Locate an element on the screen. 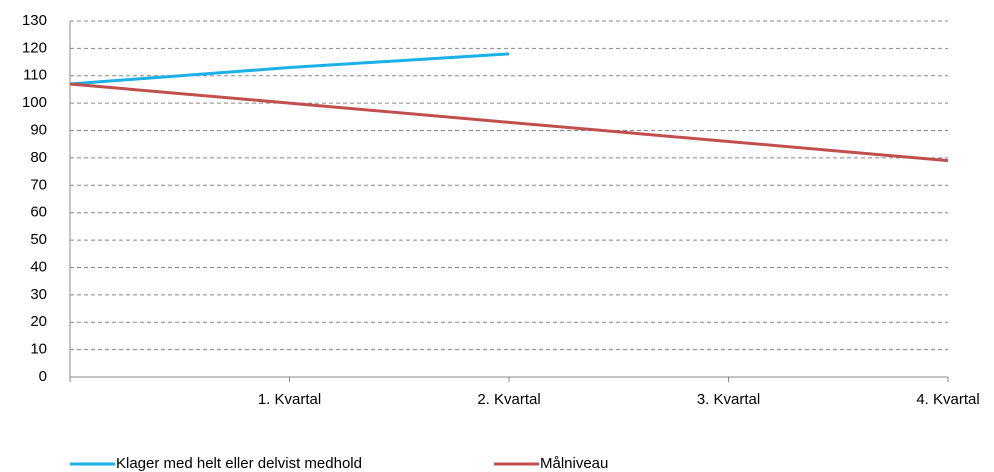 The image size is (994, 472). y-tick-label: 100 is located at coordinates (34, 102).